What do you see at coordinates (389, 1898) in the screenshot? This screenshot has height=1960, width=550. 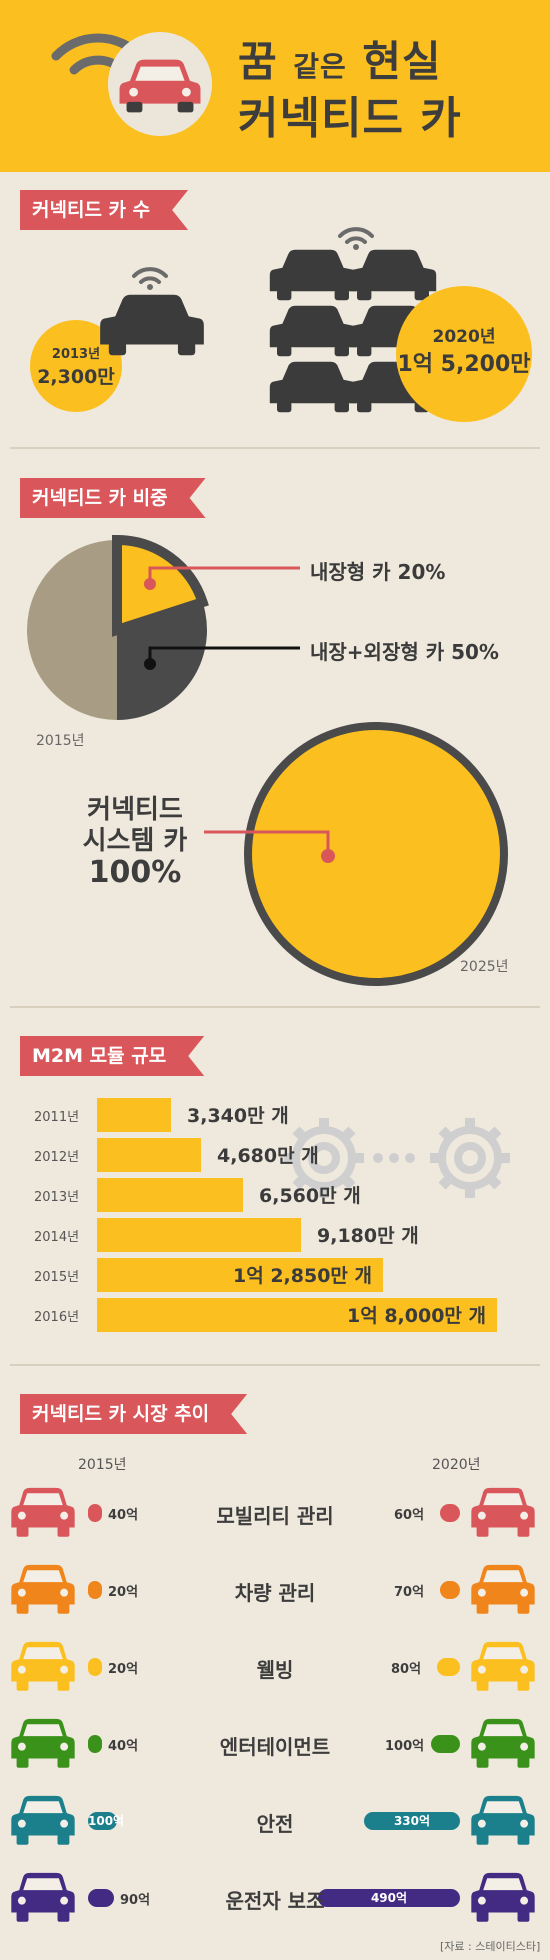 I see `pill-2020: 490억` at bounding box center [389, 1898].